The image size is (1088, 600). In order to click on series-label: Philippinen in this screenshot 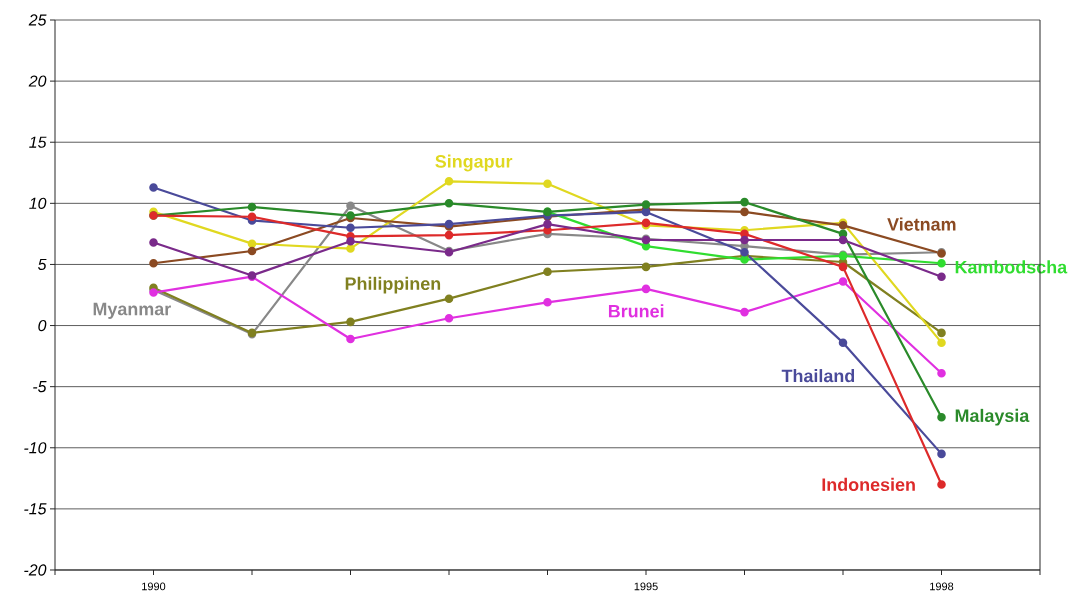, I will do `click(393, 285)`.